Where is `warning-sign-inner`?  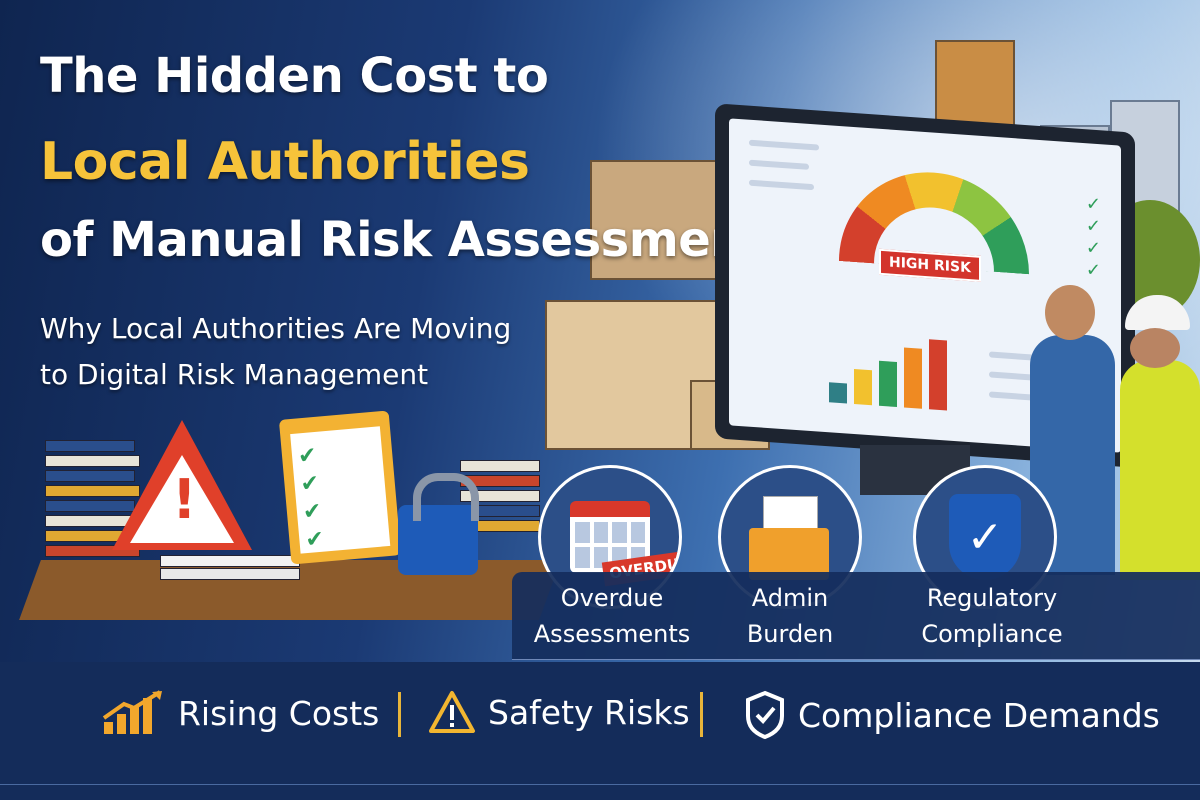
warning-sign-inner is located at coordinates (182, 499).